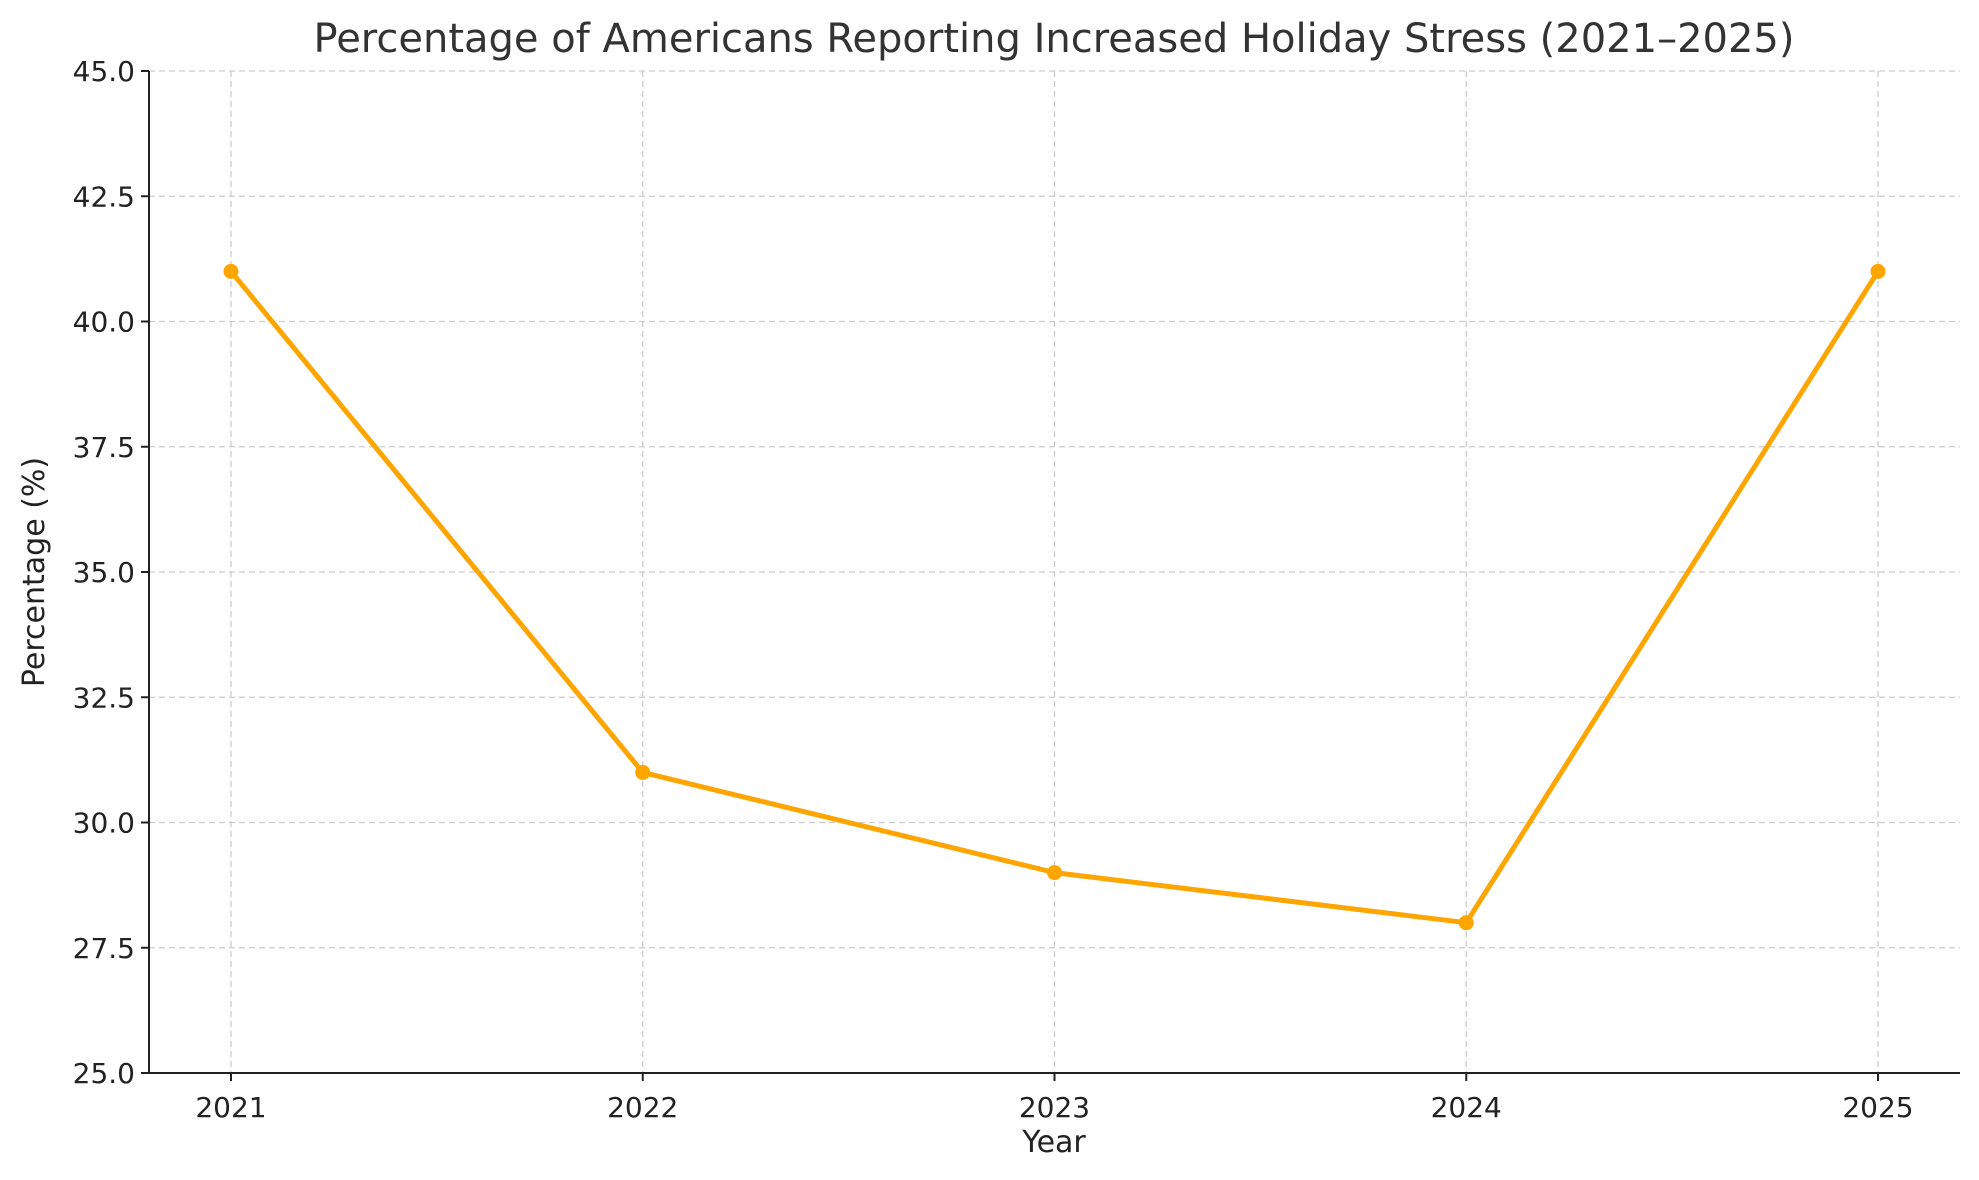 The height and width of the screenshot is (1180, 1979). I want to click on x-axis-label: Year, so click(1053, 1142).